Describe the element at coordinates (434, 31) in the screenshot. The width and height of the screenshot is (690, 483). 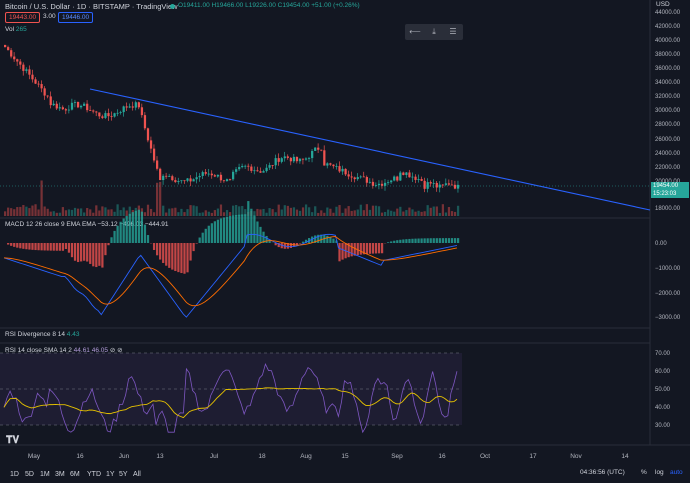
I see `arrow-icon: ⤓` at that location.